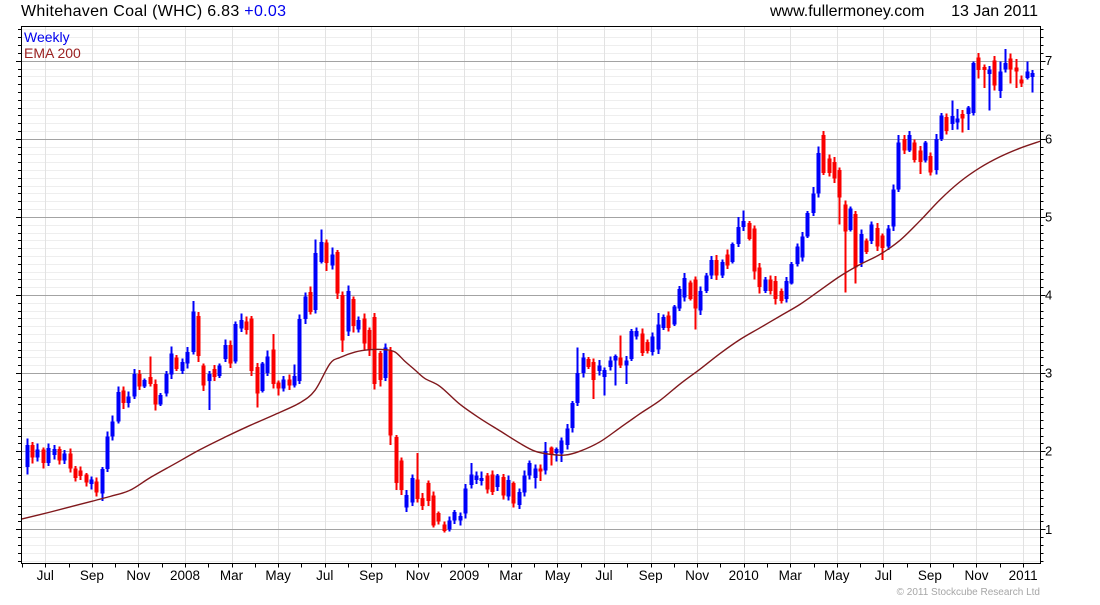  What do you see at coordinates (1048, 373) in the screenshot?
I see `svg-text: 3` at bounding box center [1048, 373].